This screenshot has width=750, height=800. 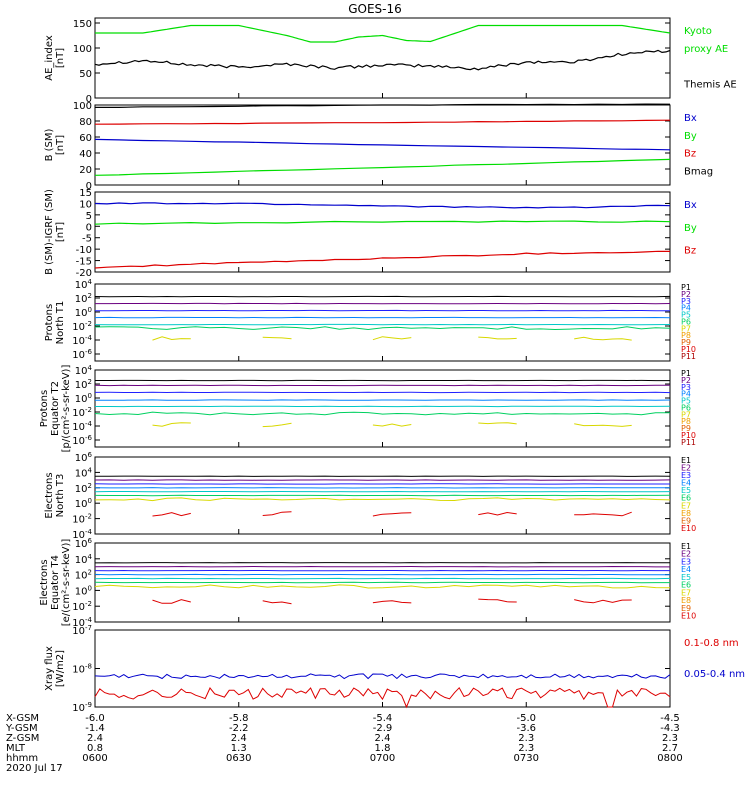 What do you see at coordinates (714, 659) in the screenshot?
I see `legend: 0.1-0.8 nm 0.05-0.4 nm` at bounding box center [714, 659].